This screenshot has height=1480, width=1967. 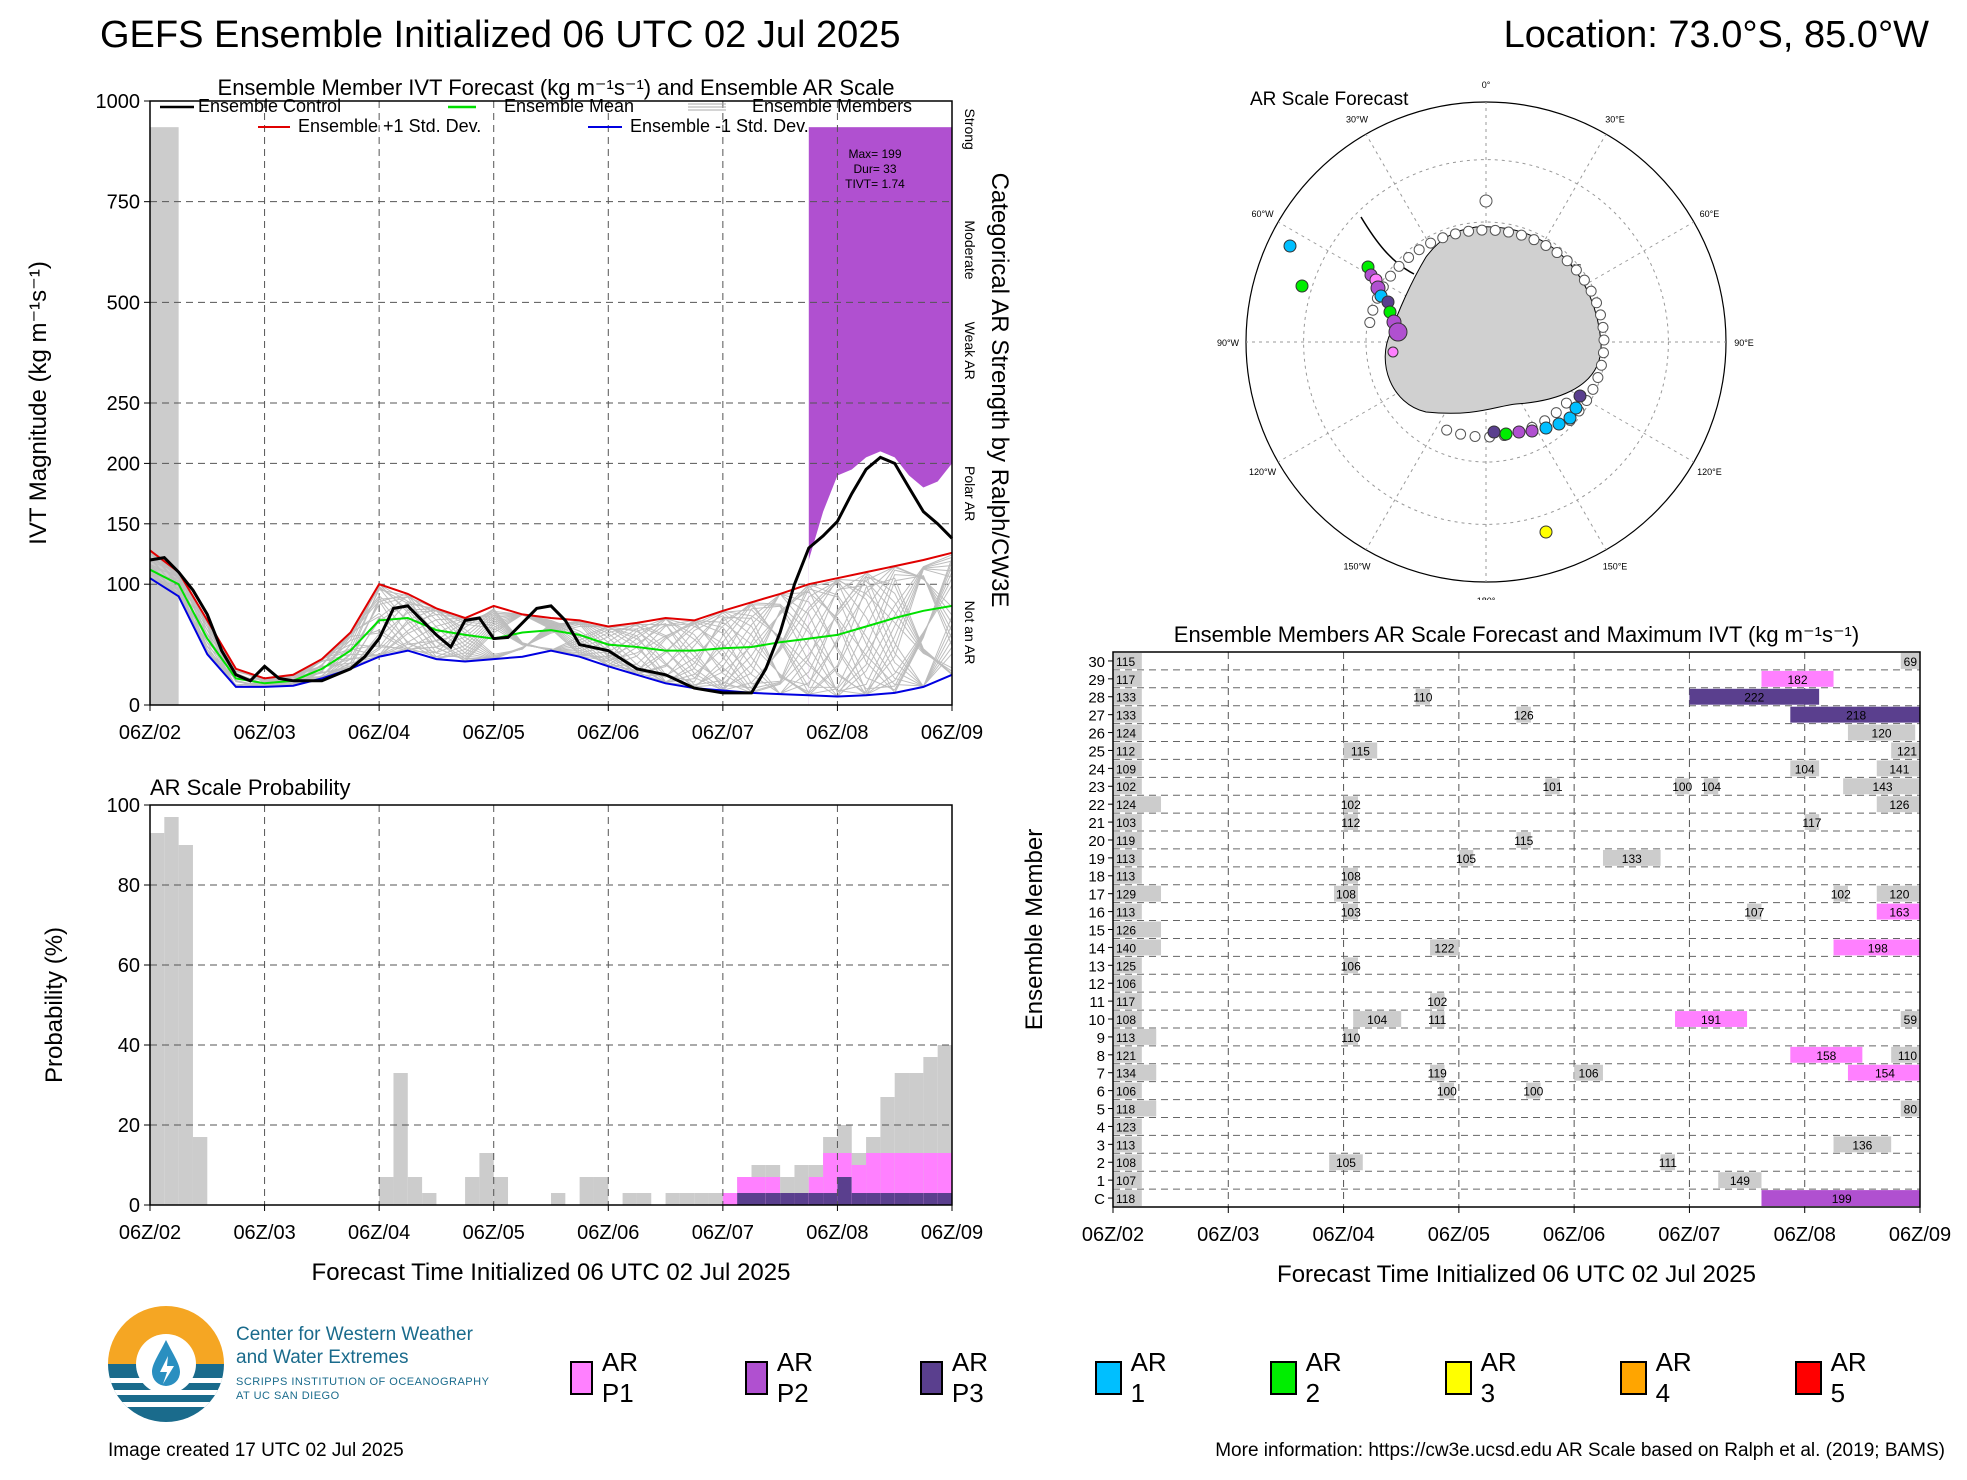 What do you see at coordinates (1101, 1145) in the screenshot?
I see `member-row-label: 3` at bounding box center [1101, 1145].